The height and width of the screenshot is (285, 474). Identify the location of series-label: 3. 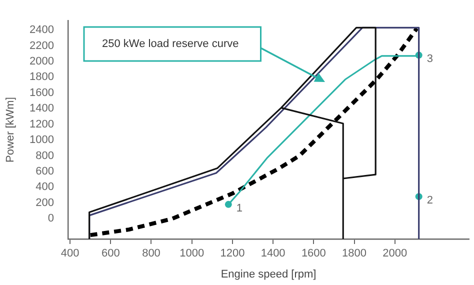
(429, 59).